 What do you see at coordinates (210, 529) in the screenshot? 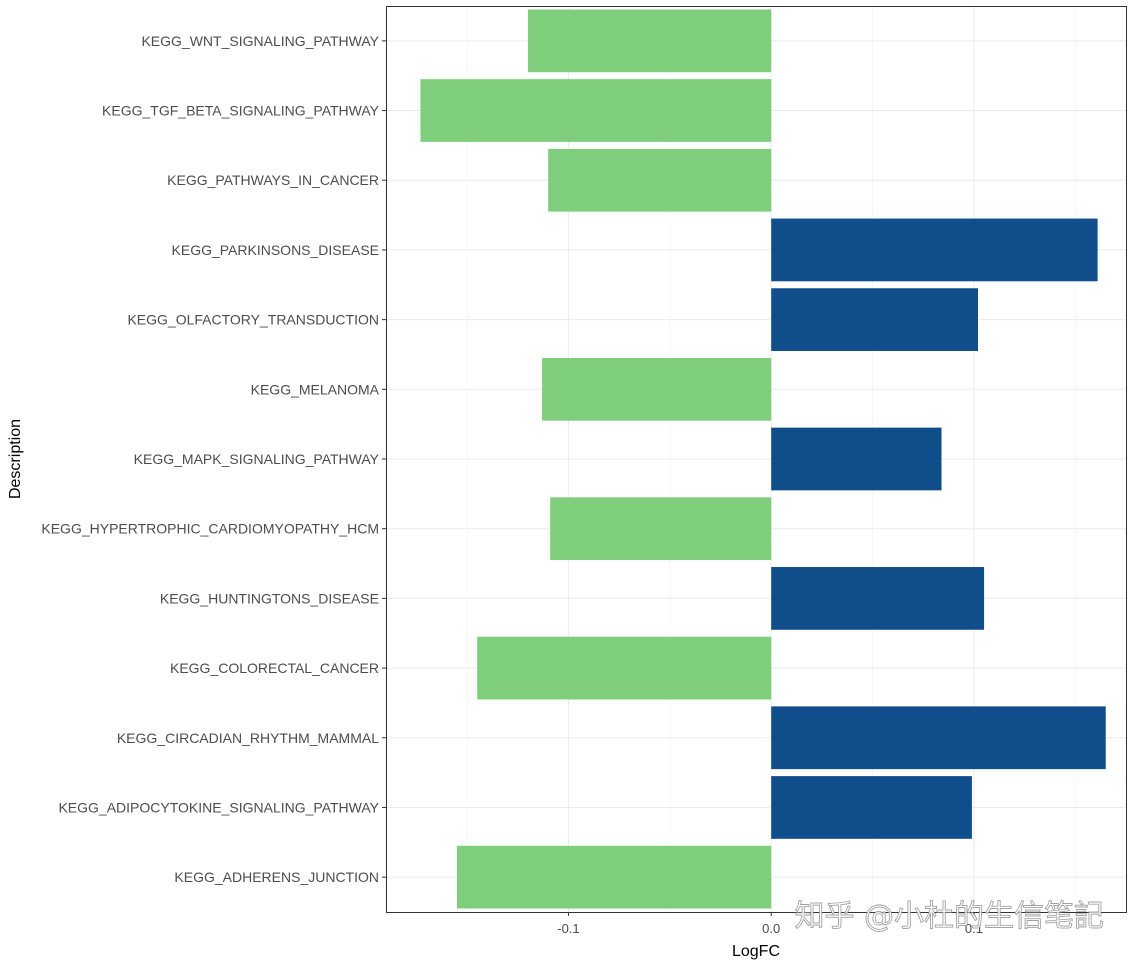
I see `y-tick-label: KEGG_HYPERTROPHIC_CARDIOMYOPATHY_HCM` at bounding box center [210, 529].